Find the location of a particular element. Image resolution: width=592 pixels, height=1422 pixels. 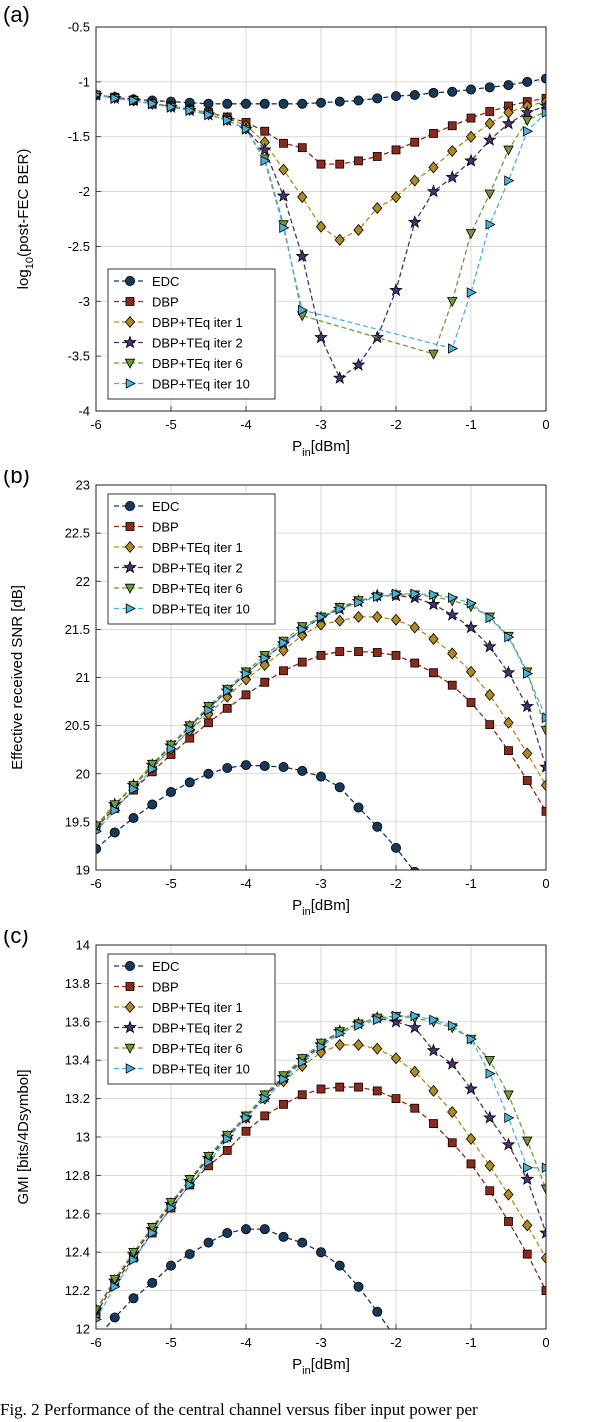

y-tick-label: 14 is located at coordinates (83, 945).